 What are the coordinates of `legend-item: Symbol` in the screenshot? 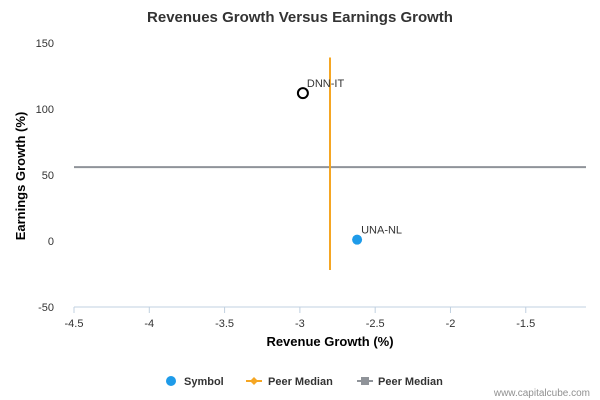 It's located at (195, 382).